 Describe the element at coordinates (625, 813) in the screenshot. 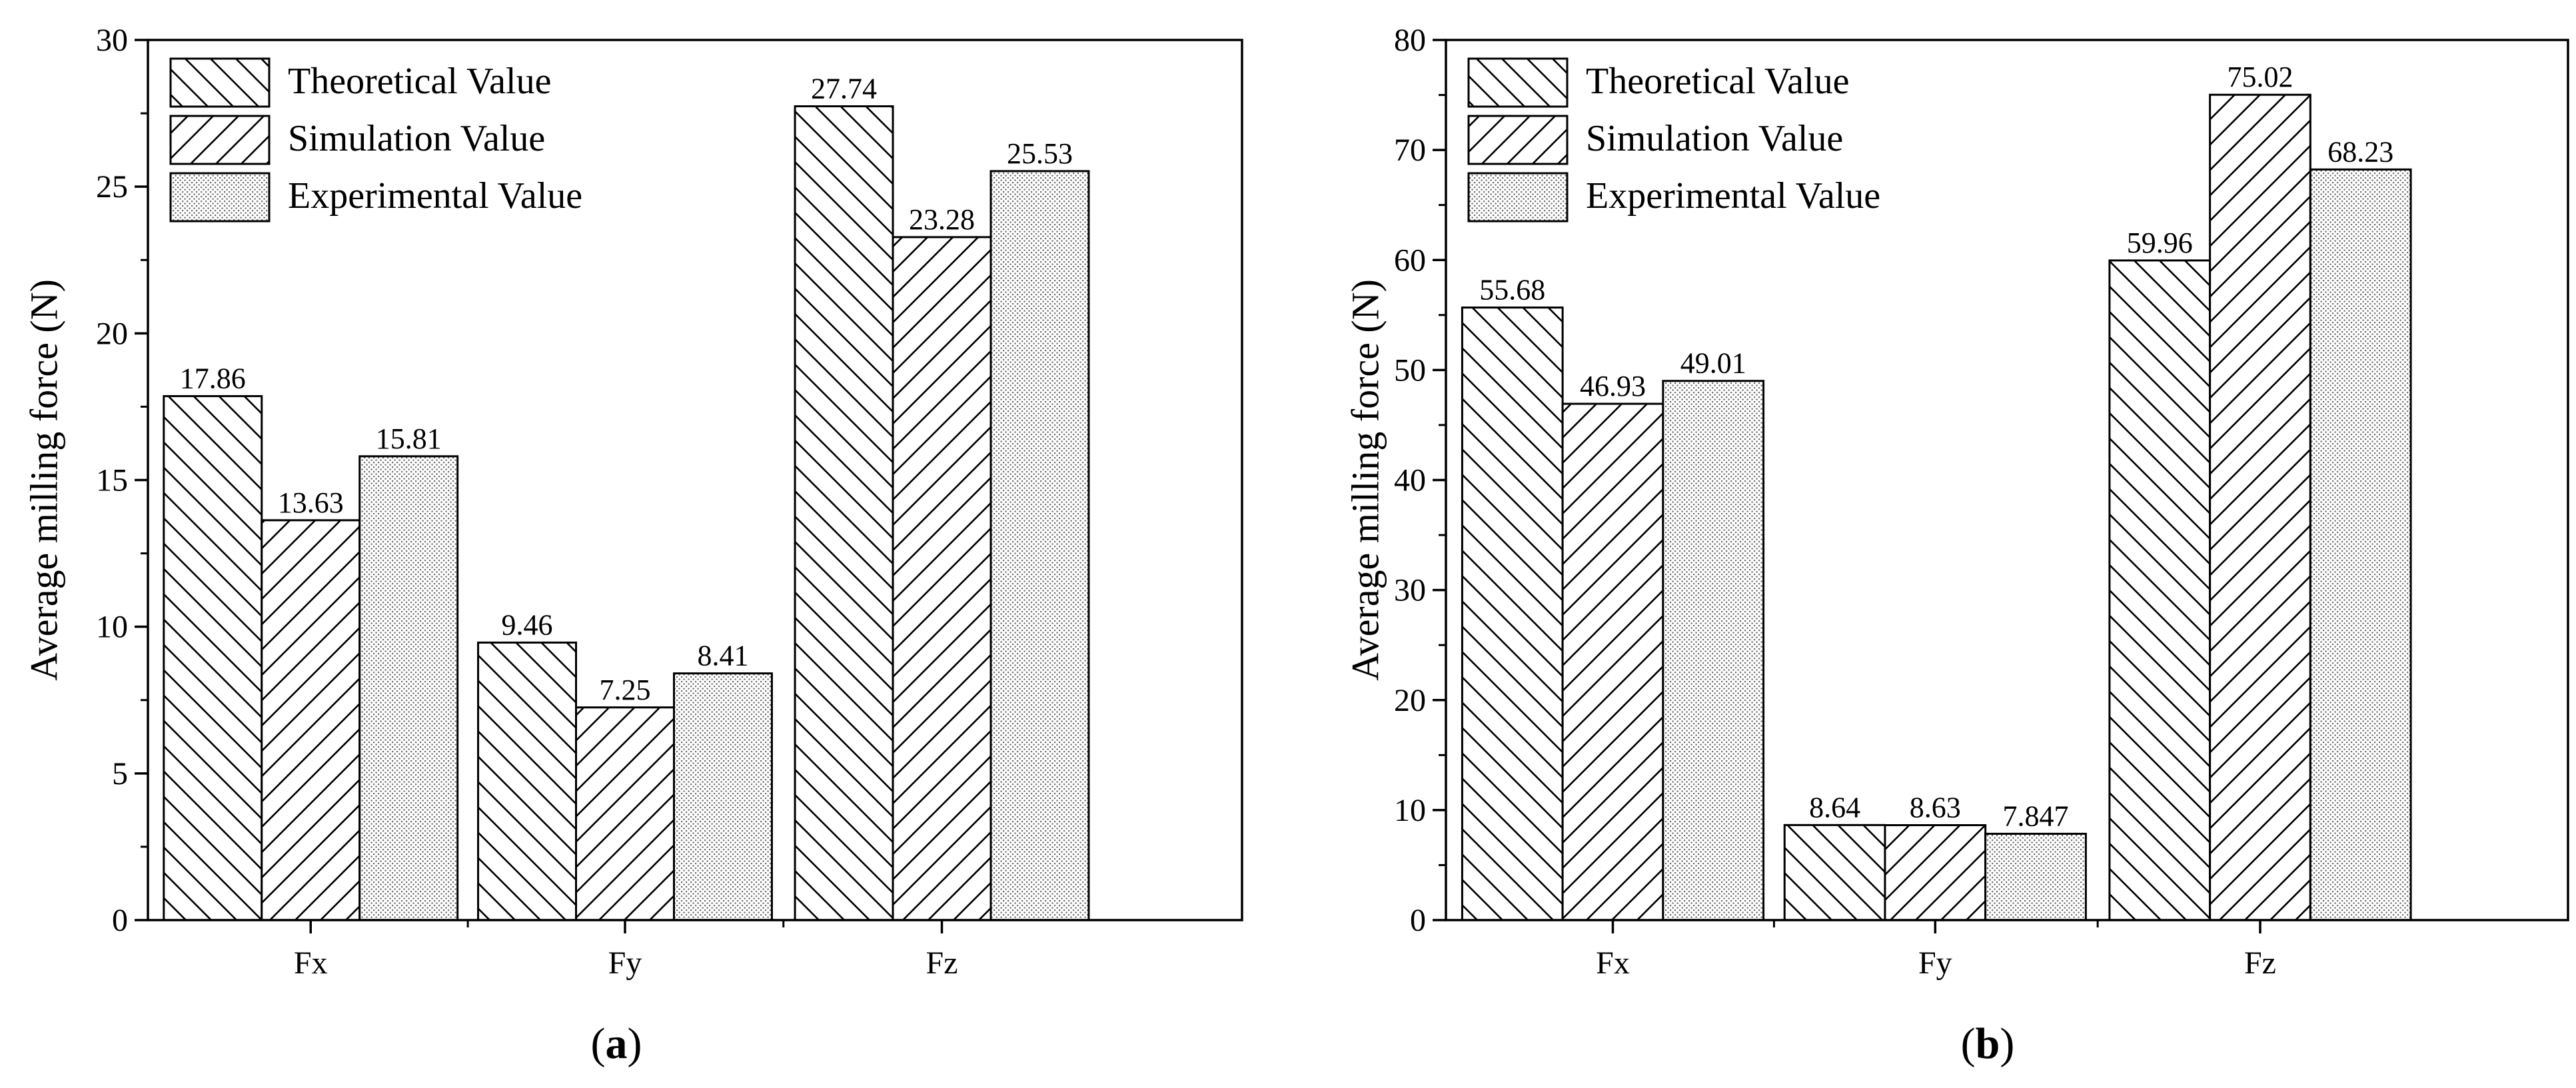

I see `bar-a-simulation-value-fy` at that location.